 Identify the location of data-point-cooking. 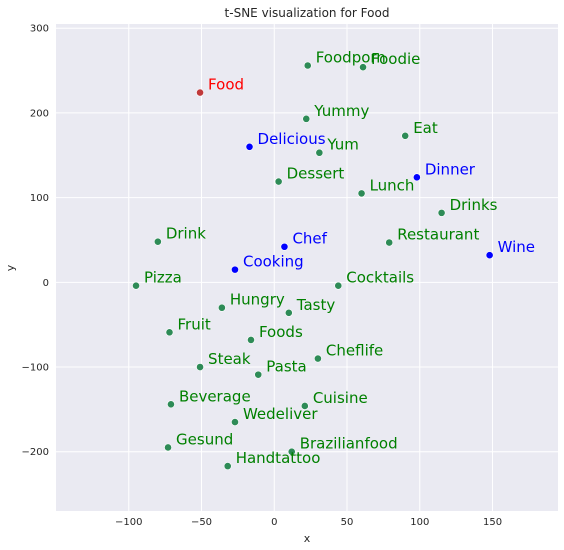
(235, 269).